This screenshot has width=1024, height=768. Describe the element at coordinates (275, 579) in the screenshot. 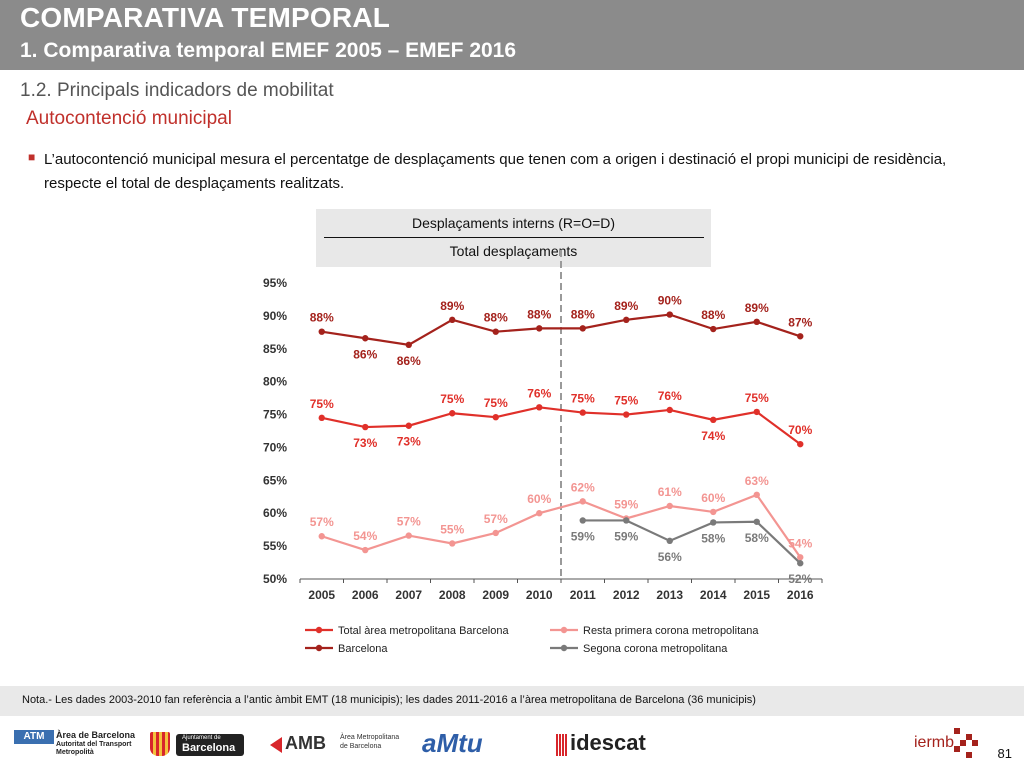

I see `y-tick-label: 50%` at that location.